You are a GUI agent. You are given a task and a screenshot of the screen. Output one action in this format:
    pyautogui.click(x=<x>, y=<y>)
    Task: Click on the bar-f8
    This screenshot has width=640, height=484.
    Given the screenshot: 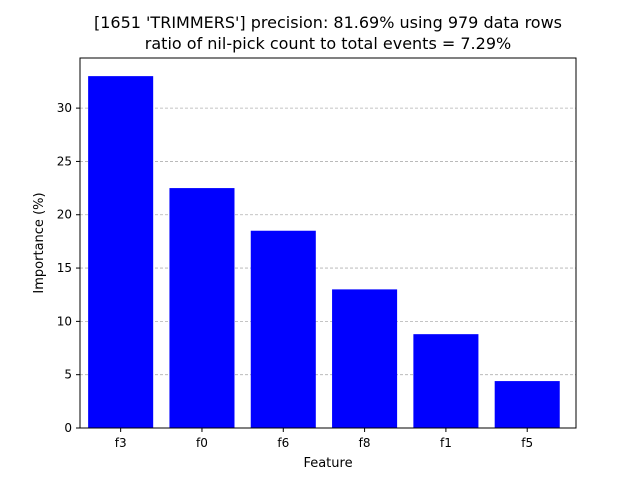 What is the action you would take?
    pyautogui.click(x=365, y=358)
    